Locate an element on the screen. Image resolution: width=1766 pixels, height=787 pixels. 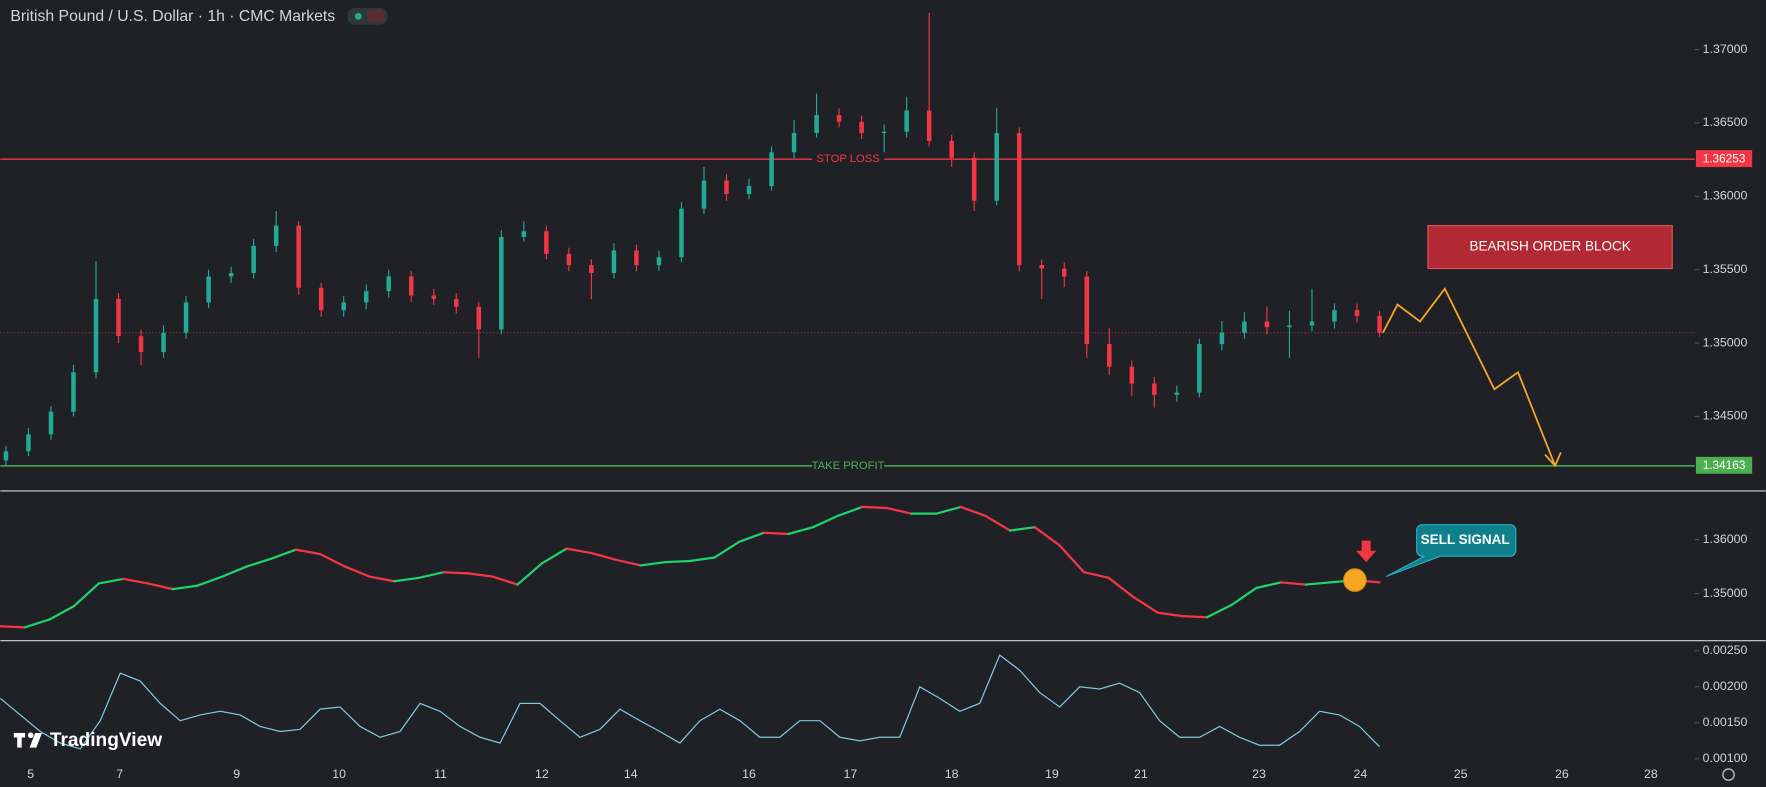
price-badge-label: 1.36253 is located at coordinates (1724, 158).